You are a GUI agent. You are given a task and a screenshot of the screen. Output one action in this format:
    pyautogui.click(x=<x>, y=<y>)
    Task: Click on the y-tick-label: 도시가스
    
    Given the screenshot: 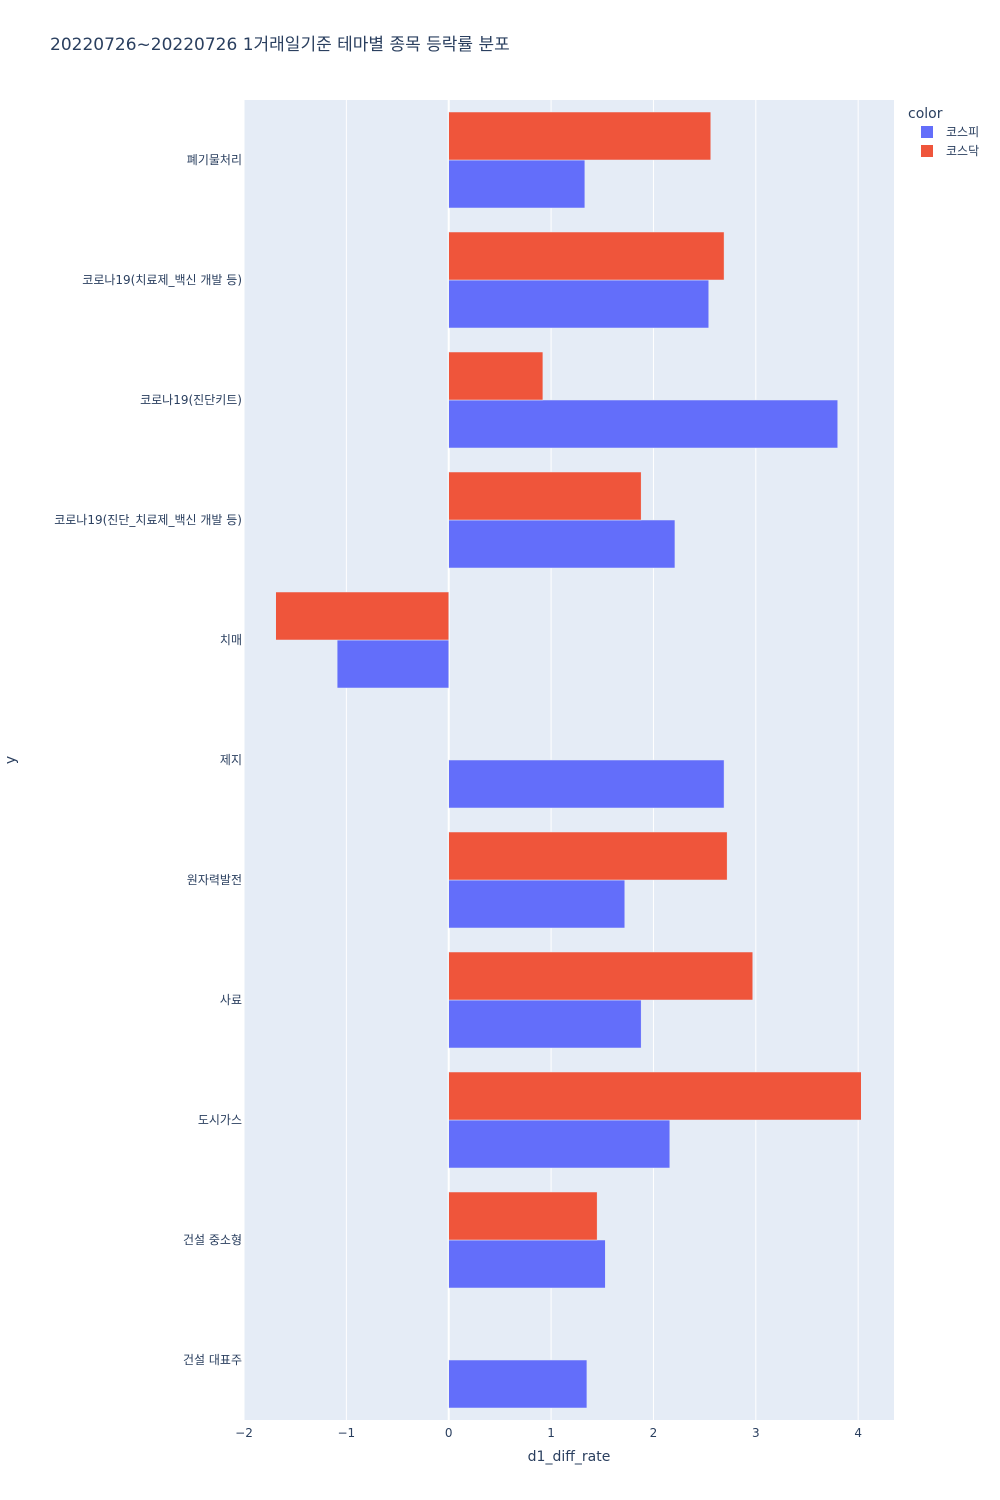 What is the action you would take?
    pyautogui.click(x=220, y=1120)
    